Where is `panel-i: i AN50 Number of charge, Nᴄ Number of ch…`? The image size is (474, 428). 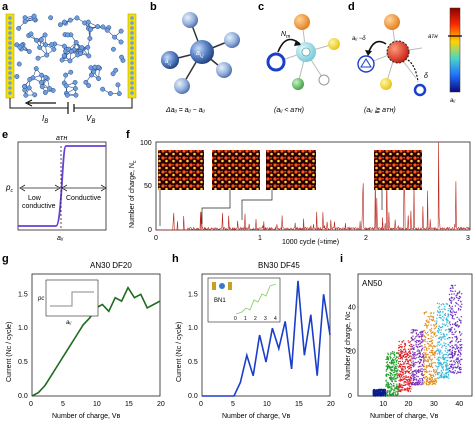 panel-i: i AN50 Number of charge, Nᴄ Number of ch… is located at coordinates (406, 337).